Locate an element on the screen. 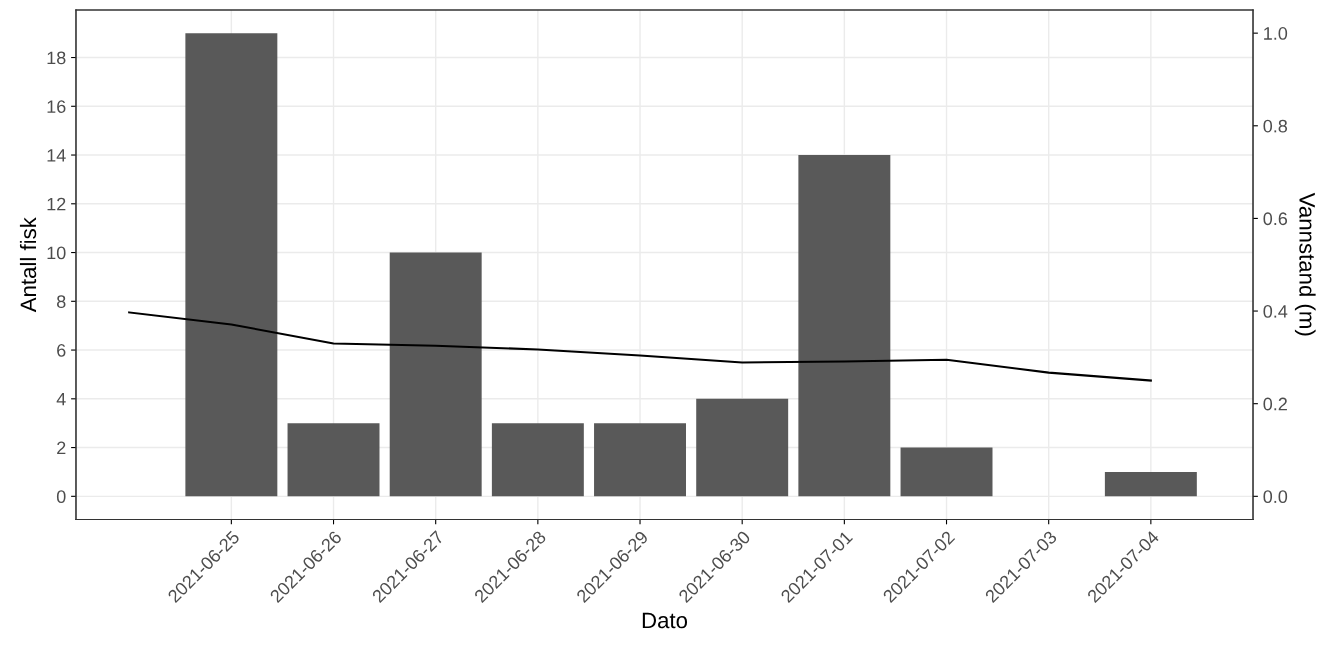 This screenshot has height=666, width=1333. x-axis-title: Dato is located at coordinates (665, 620).